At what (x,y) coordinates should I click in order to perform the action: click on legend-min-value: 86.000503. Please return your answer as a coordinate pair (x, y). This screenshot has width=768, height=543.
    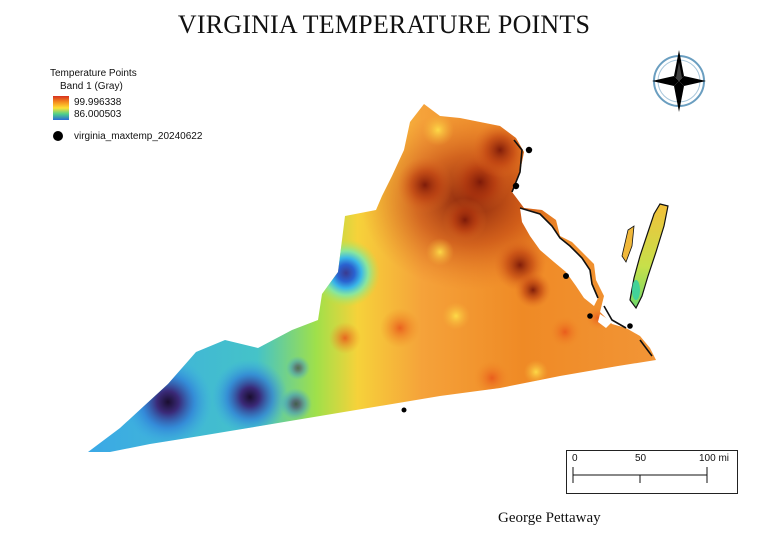
    Looking at the image, I should click on (98, 114).